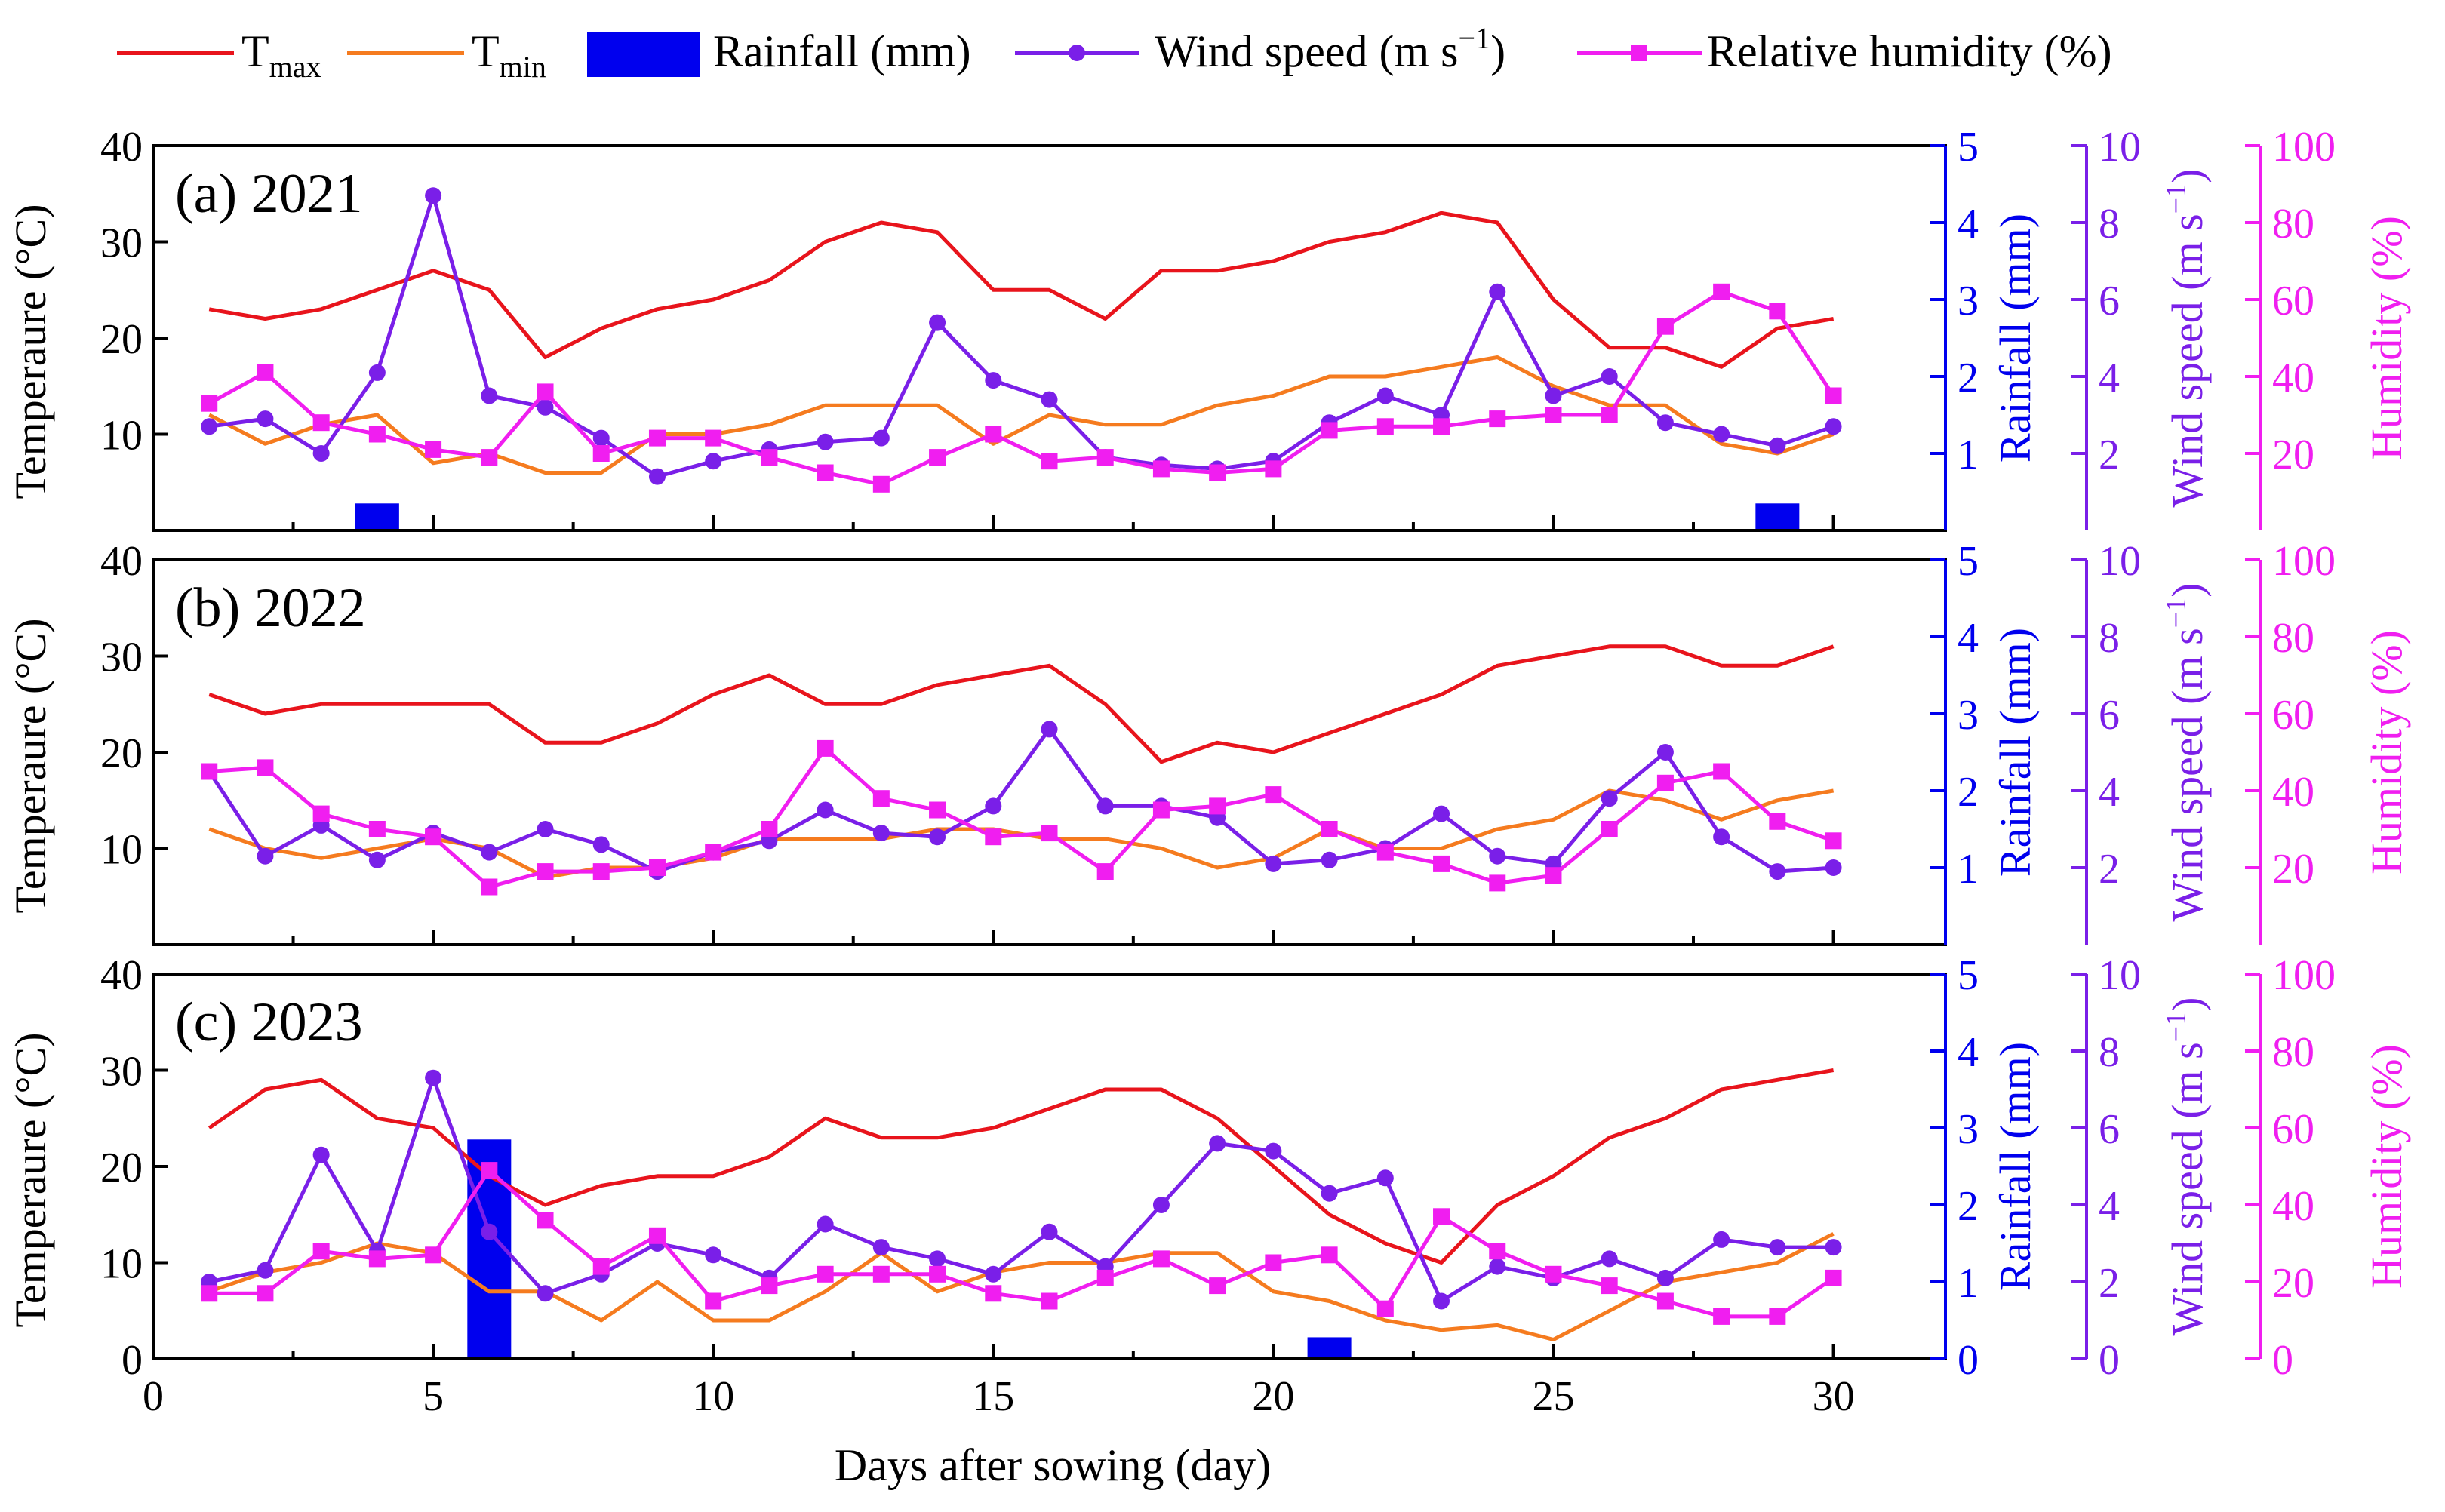  Describe the element at coordinates (2109, 869) in the screenshot. I see `wind-tick-label: 2` at that location.